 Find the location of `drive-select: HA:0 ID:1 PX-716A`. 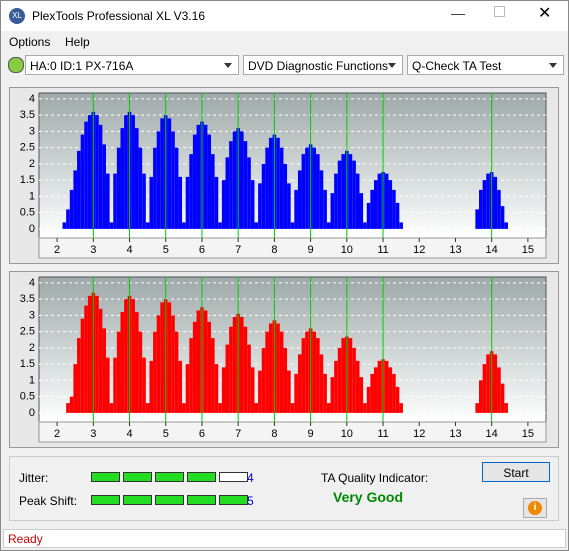

drive-select: HA:0 ID:1 PX-716A is located at coordinates (132, 65).